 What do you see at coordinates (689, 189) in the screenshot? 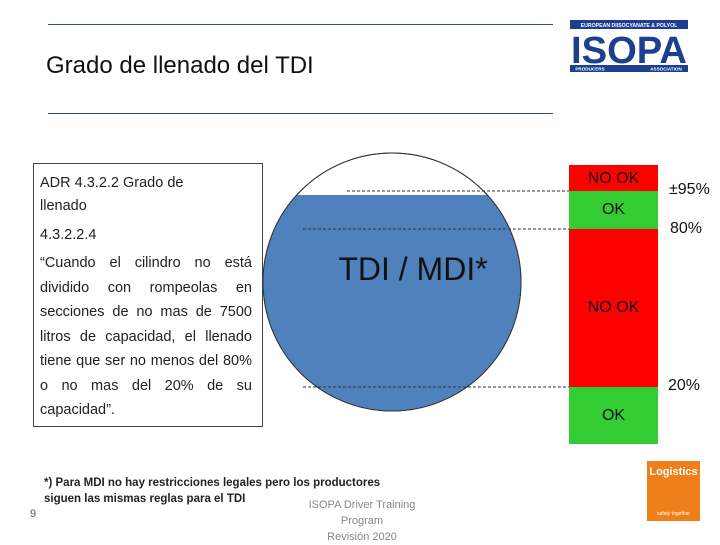
I see `mark-95-percent: ±95%` at bounding box center [689, 189].